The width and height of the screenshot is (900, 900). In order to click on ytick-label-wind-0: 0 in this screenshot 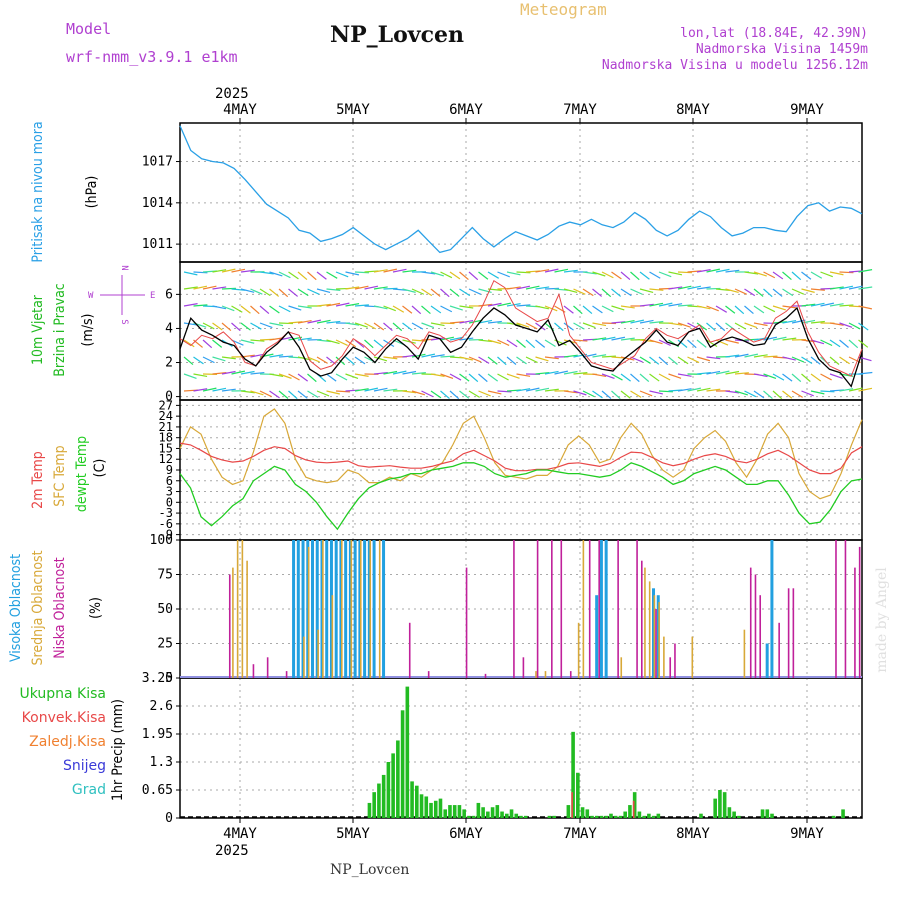, I will do `click(169, 397)`.